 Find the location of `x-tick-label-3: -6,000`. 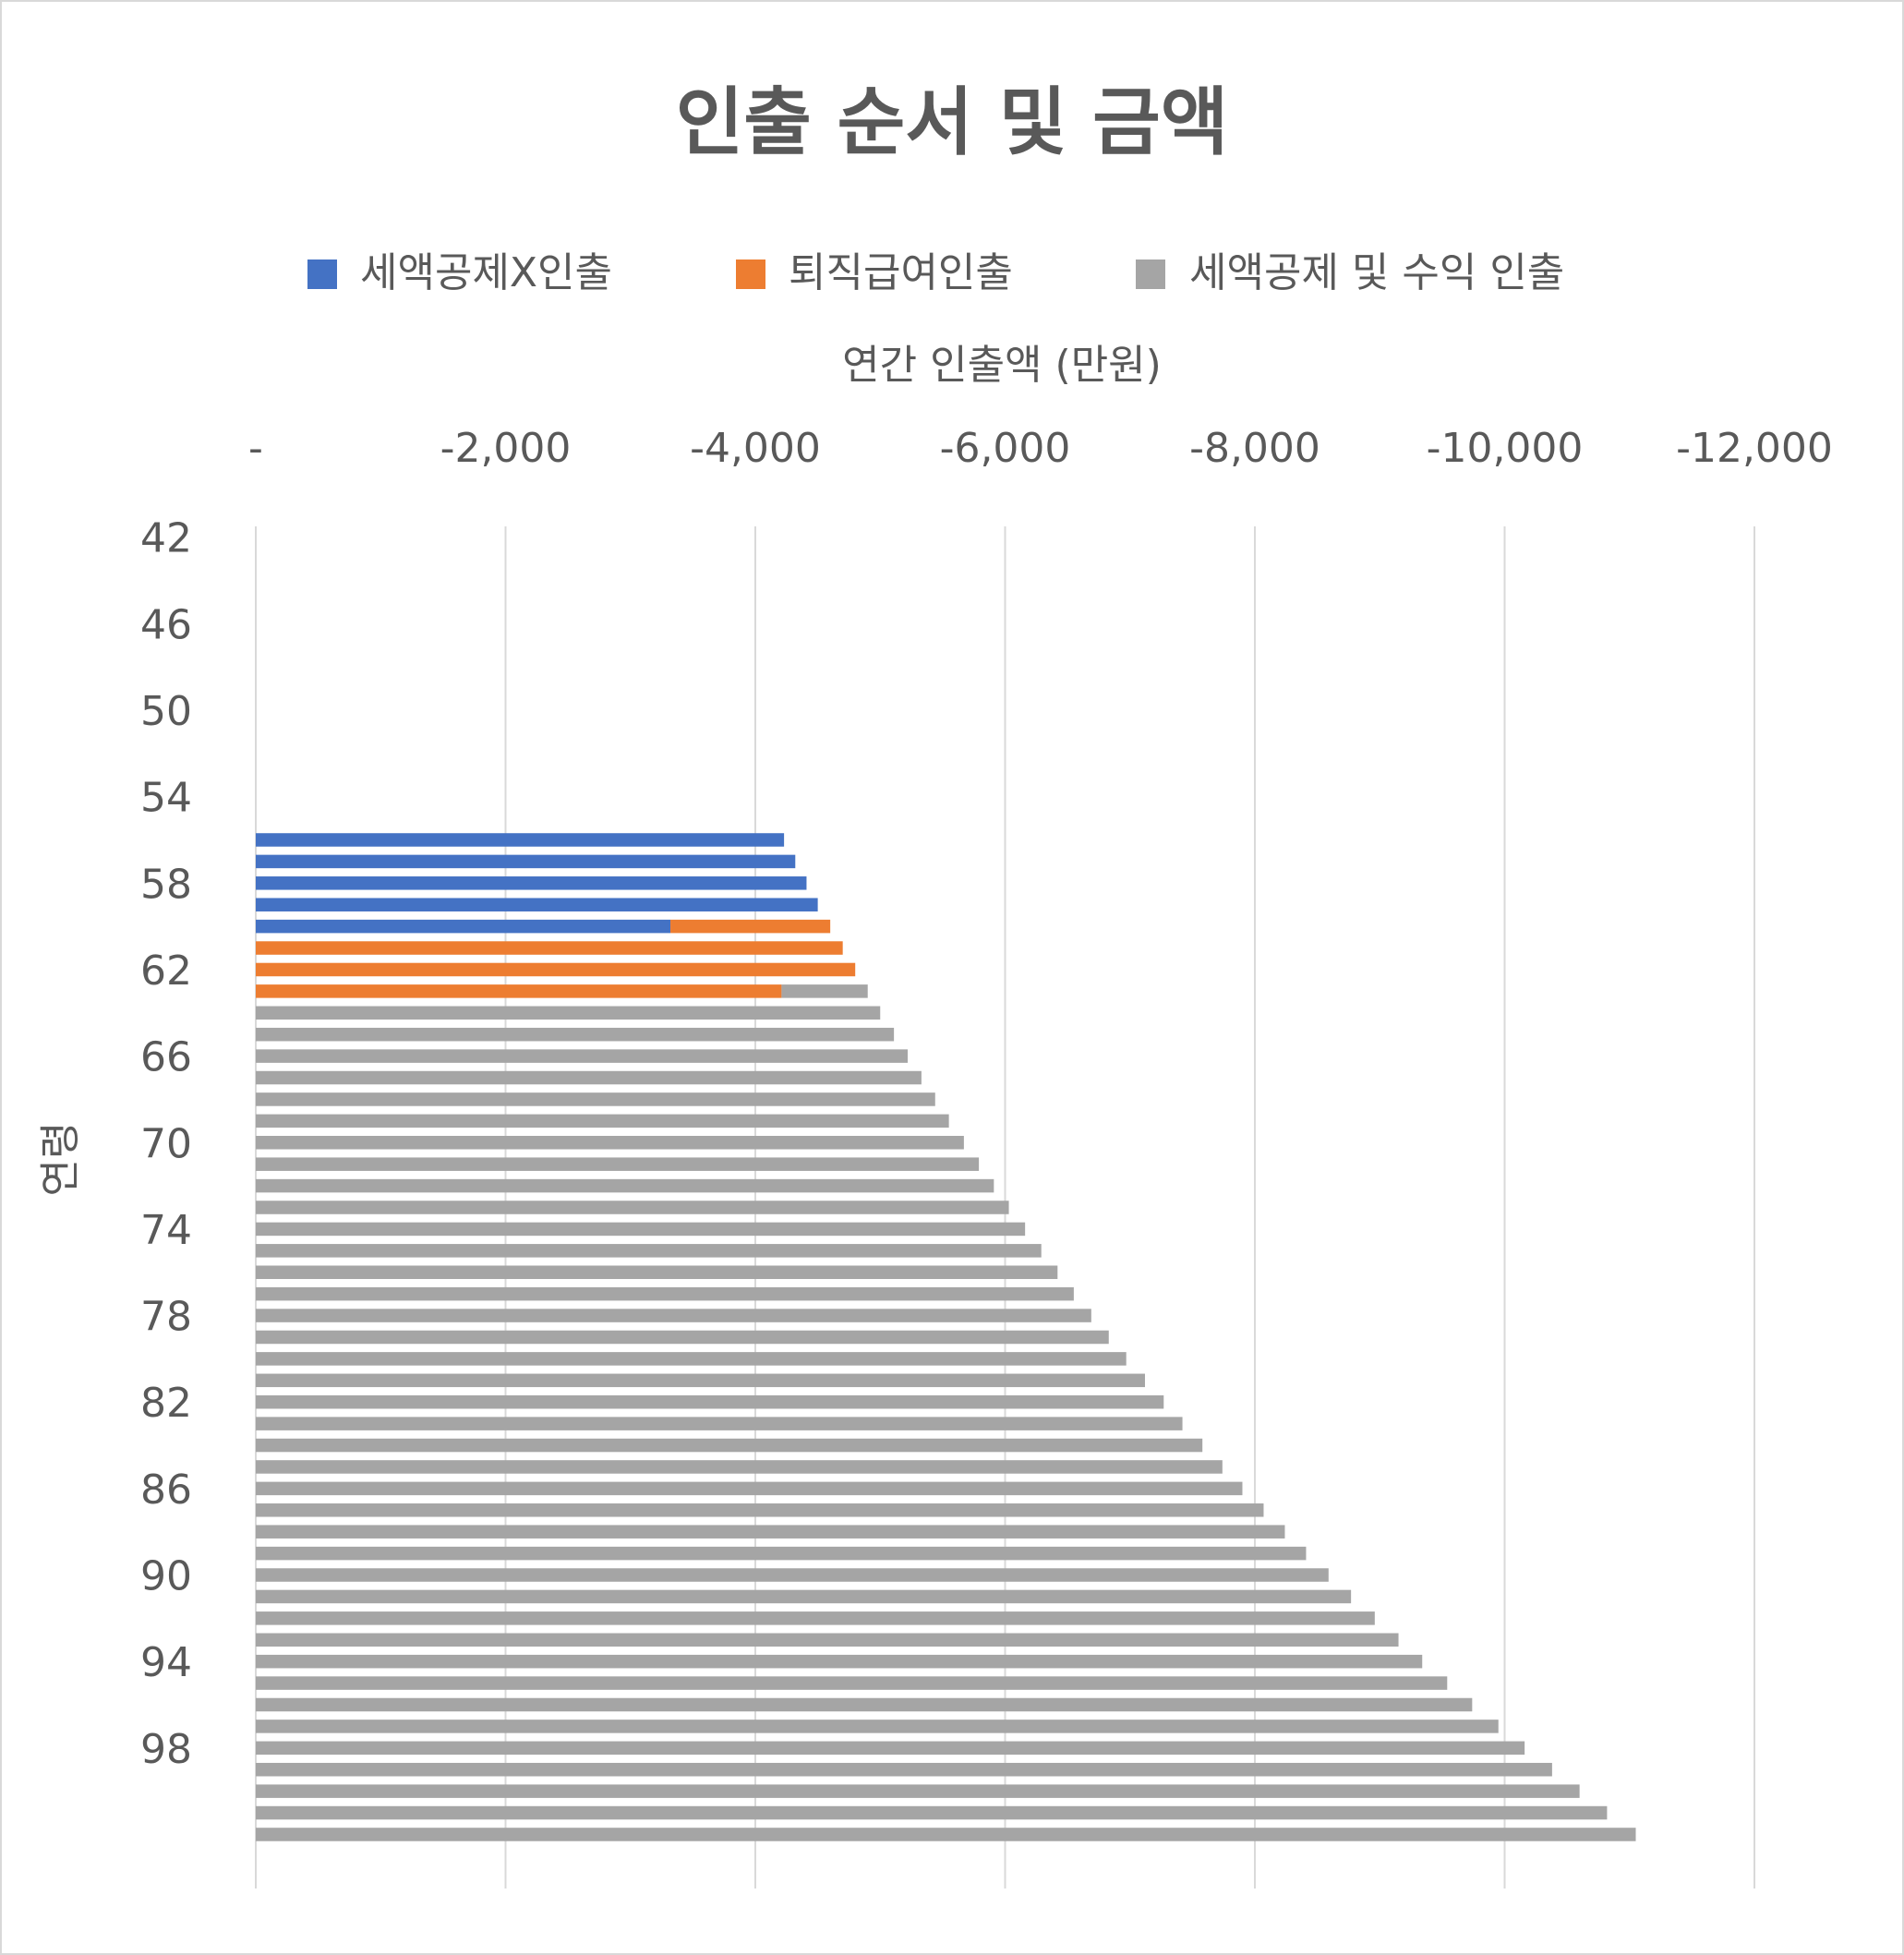

x-tick-label-3: -6,000 is located at coordinates (1005, 449).